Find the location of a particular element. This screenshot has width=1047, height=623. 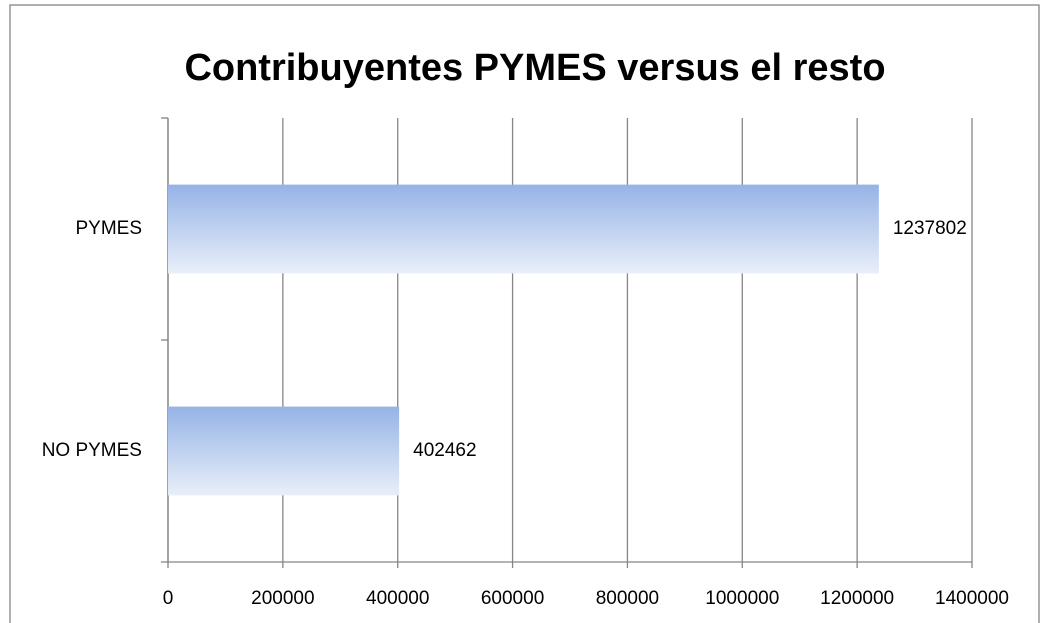

x-tick-label: 0 is located at coordinates (168, 598).